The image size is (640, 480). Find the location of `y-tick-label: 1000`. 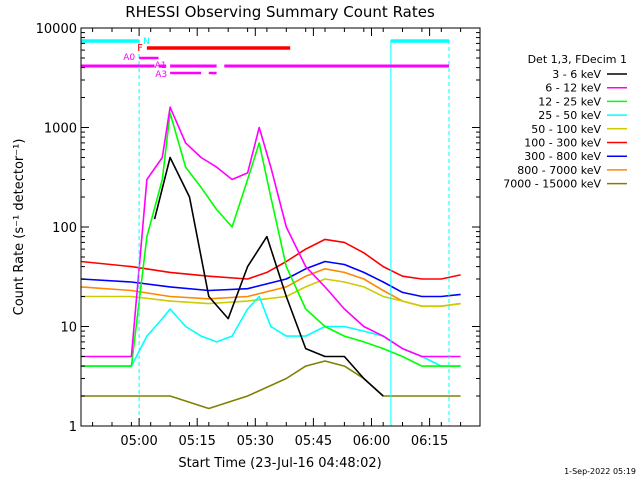

y-tick-label: 1000 is located at coordinates (60, 129).